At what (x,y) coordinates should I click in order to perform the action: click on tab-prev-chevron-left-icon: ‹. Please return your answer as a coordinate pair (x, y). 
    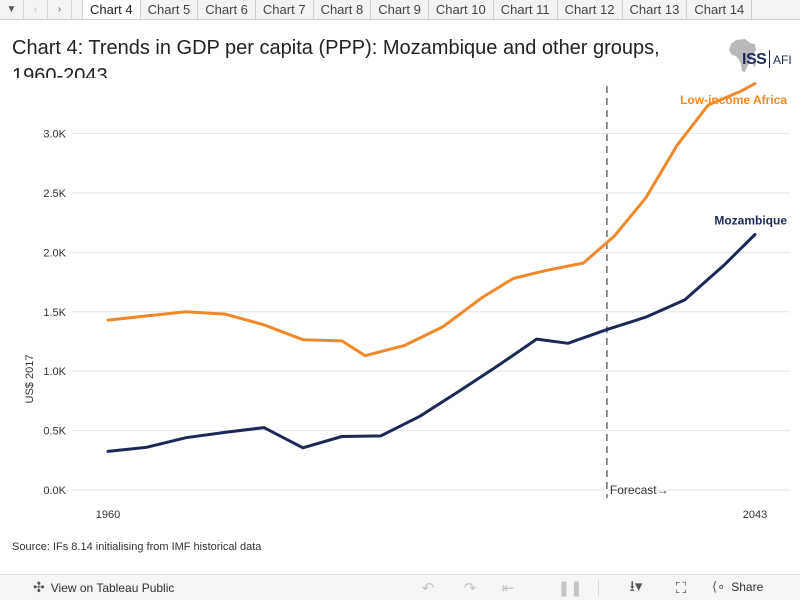
    Looking at the image, I should click on (36, 9).